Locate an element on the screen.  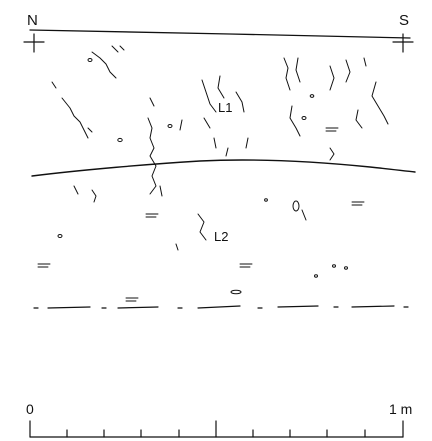
north-datum-marker is located at coordinates (34, 43).